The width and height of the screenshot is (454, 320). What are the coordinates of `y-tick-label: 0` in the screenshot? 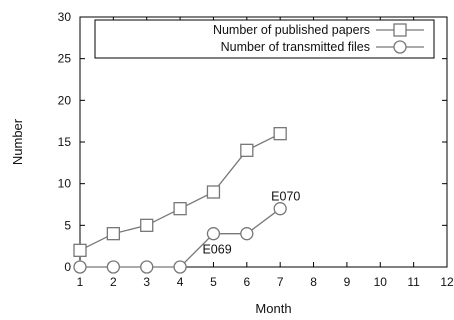 It's located at (67, 267).